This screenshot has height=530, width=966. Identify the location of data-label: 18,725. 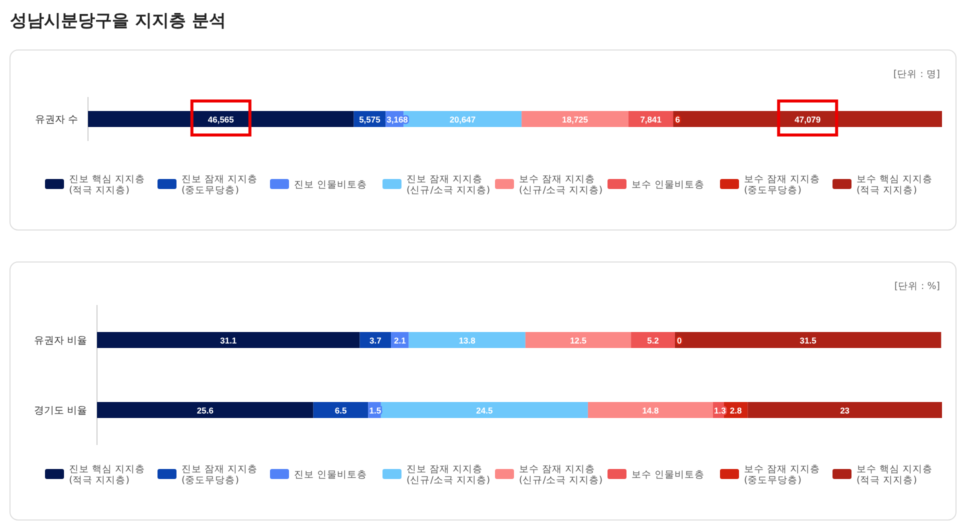
(575, 119).